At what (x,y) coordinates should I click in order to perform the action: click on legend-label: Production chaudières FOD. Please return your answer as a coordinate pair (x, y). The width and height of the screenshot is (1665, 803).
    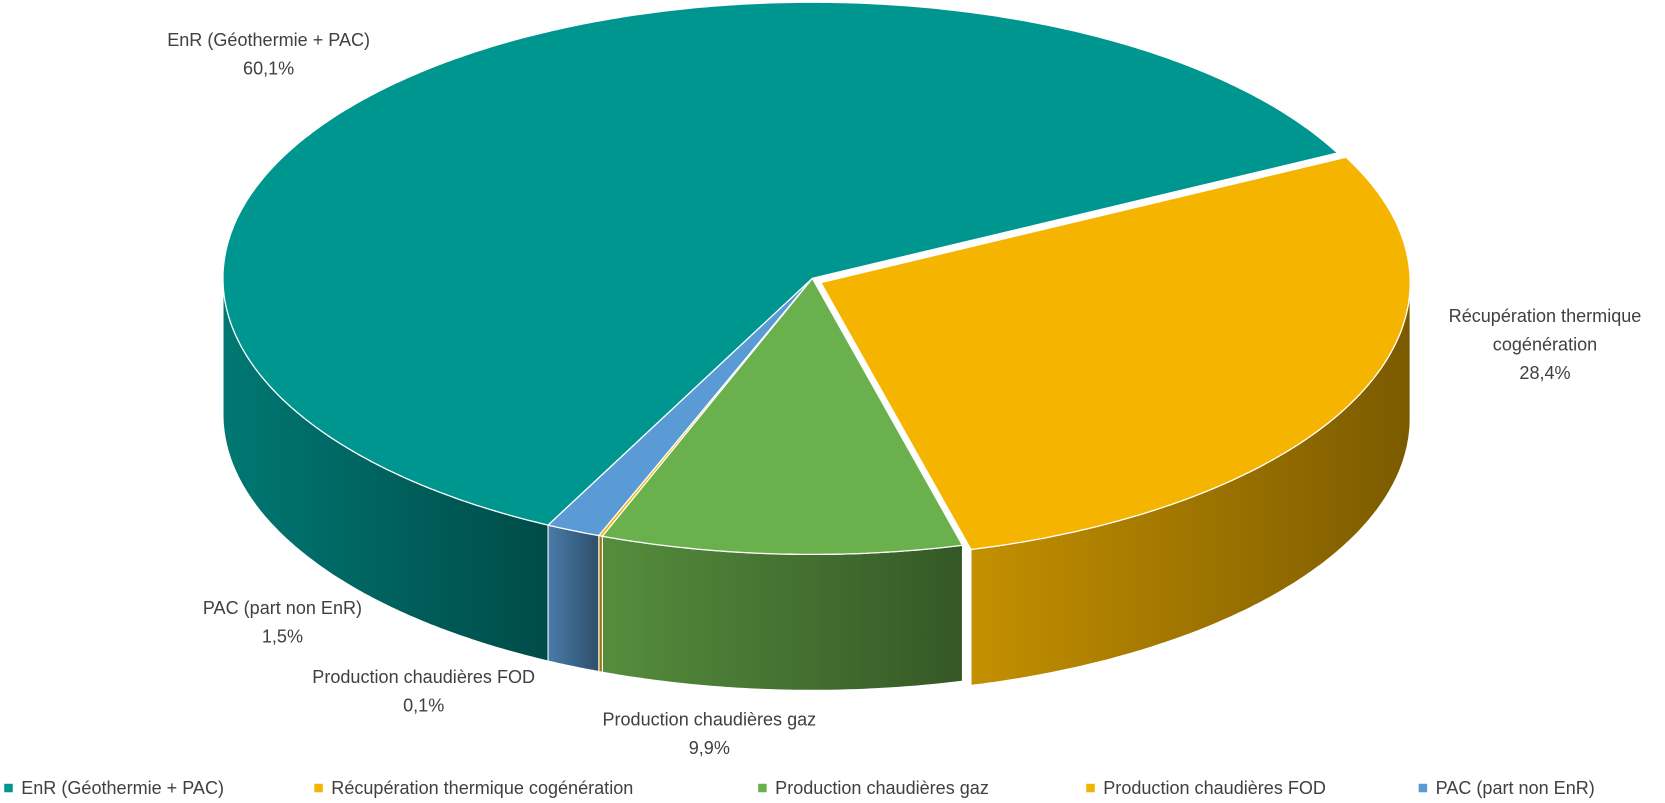
    Looking at the image, I should click on (1214, 788).